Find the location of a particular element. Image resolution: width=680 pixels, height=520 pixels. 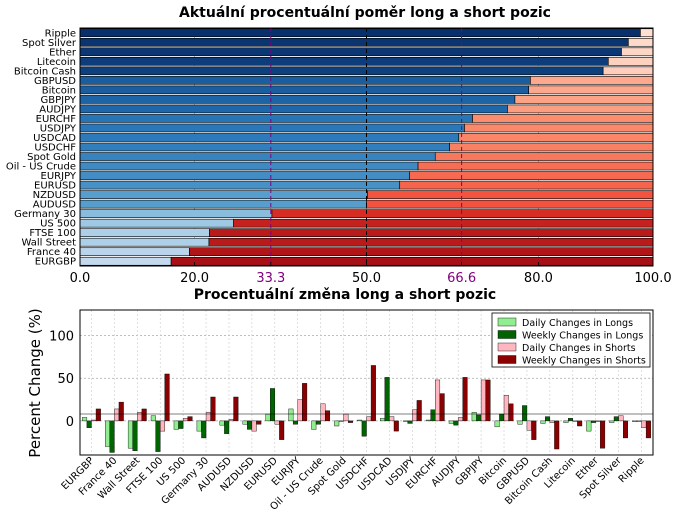

category-label: GBPUSD is located at coordinates (55, 81).